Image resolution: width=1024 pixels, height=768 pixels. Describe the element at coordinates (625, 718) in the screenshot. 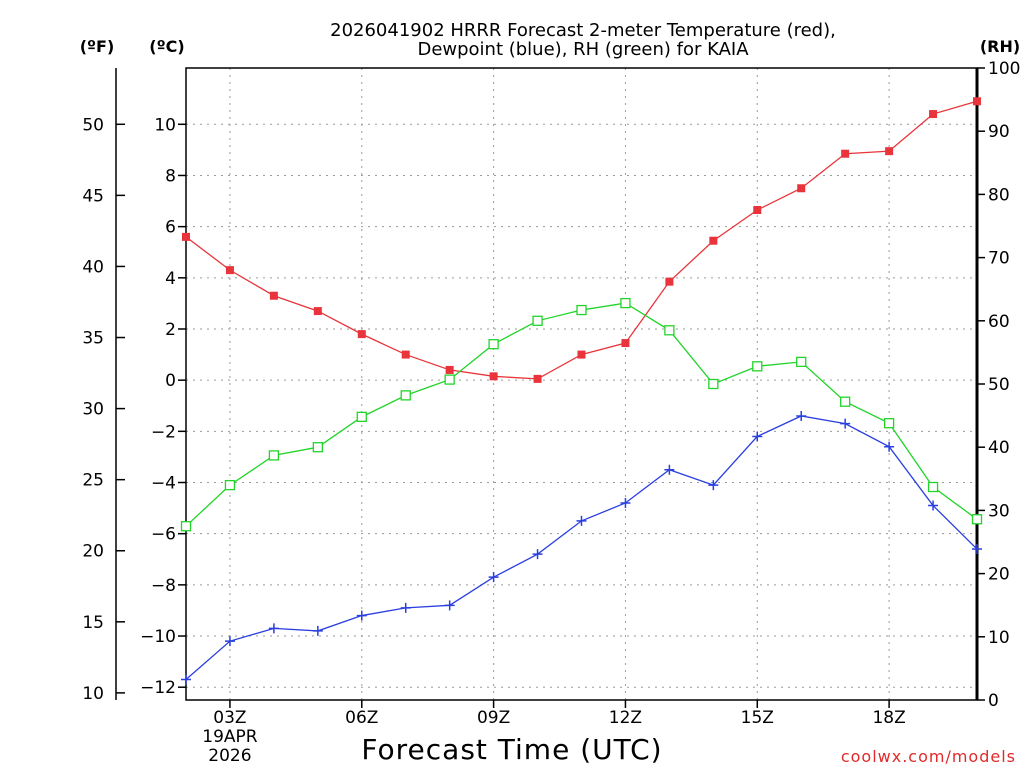

I see `x-tick-label: 12Z` at that location.